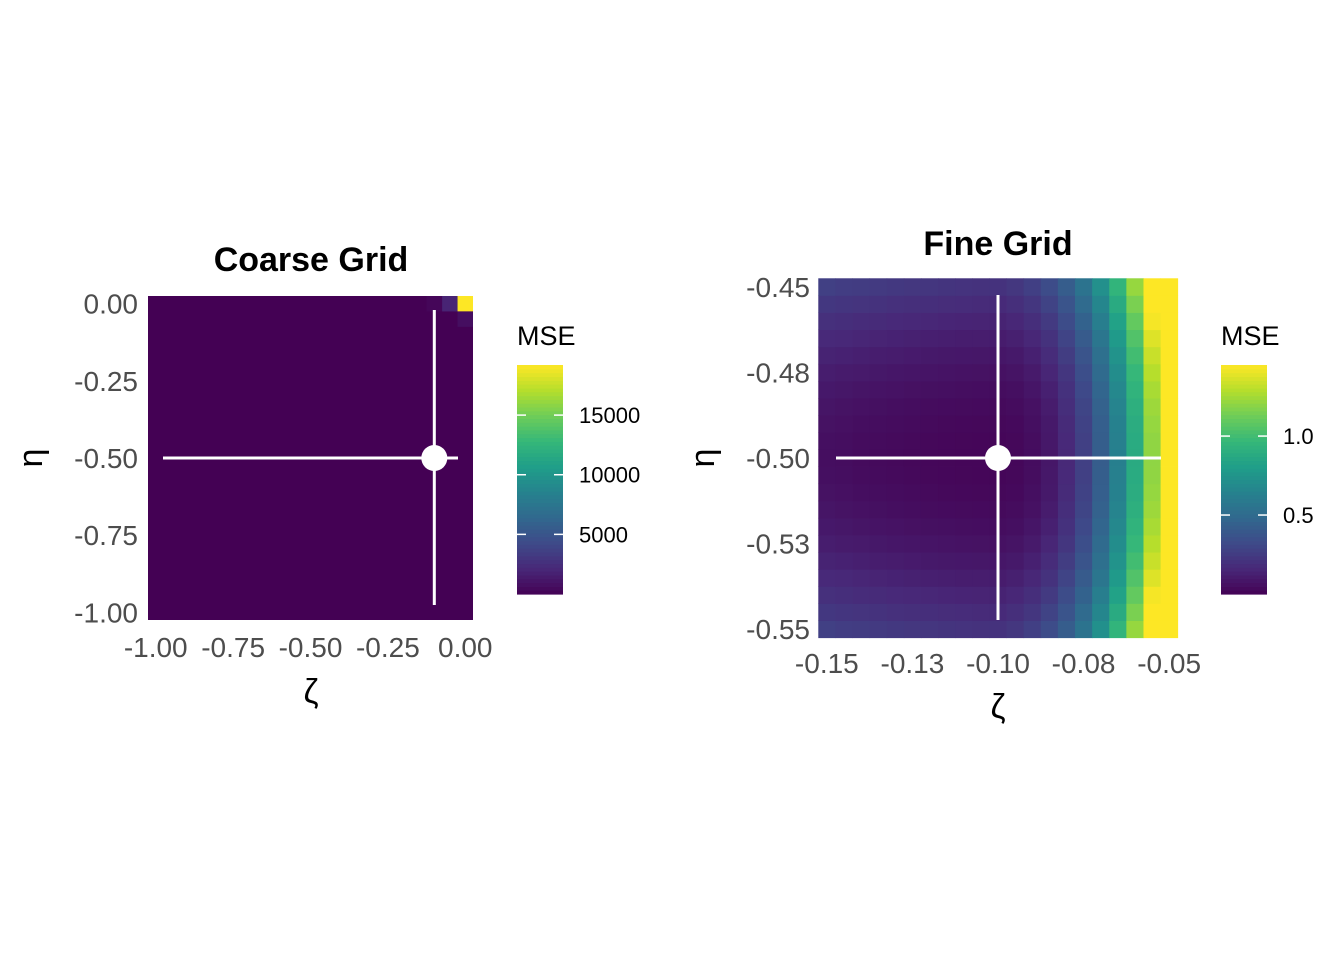  Describe the element at coordinates (603, 534) in the screenshot. I see `colorbar-tick-label: 5000` at that location.